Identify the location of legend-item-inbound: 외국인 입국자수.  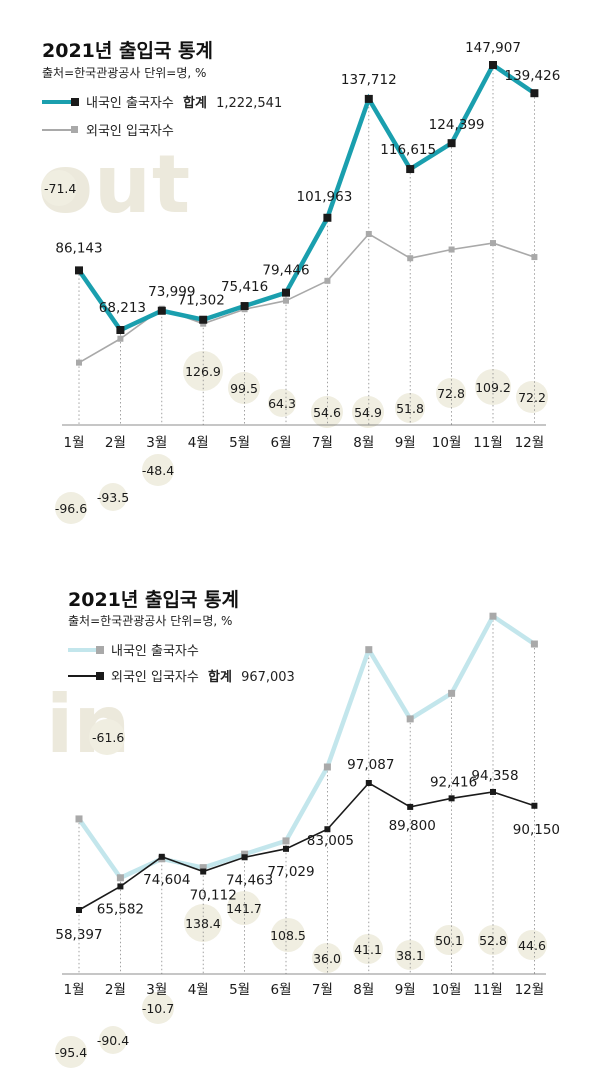
(108, 131).